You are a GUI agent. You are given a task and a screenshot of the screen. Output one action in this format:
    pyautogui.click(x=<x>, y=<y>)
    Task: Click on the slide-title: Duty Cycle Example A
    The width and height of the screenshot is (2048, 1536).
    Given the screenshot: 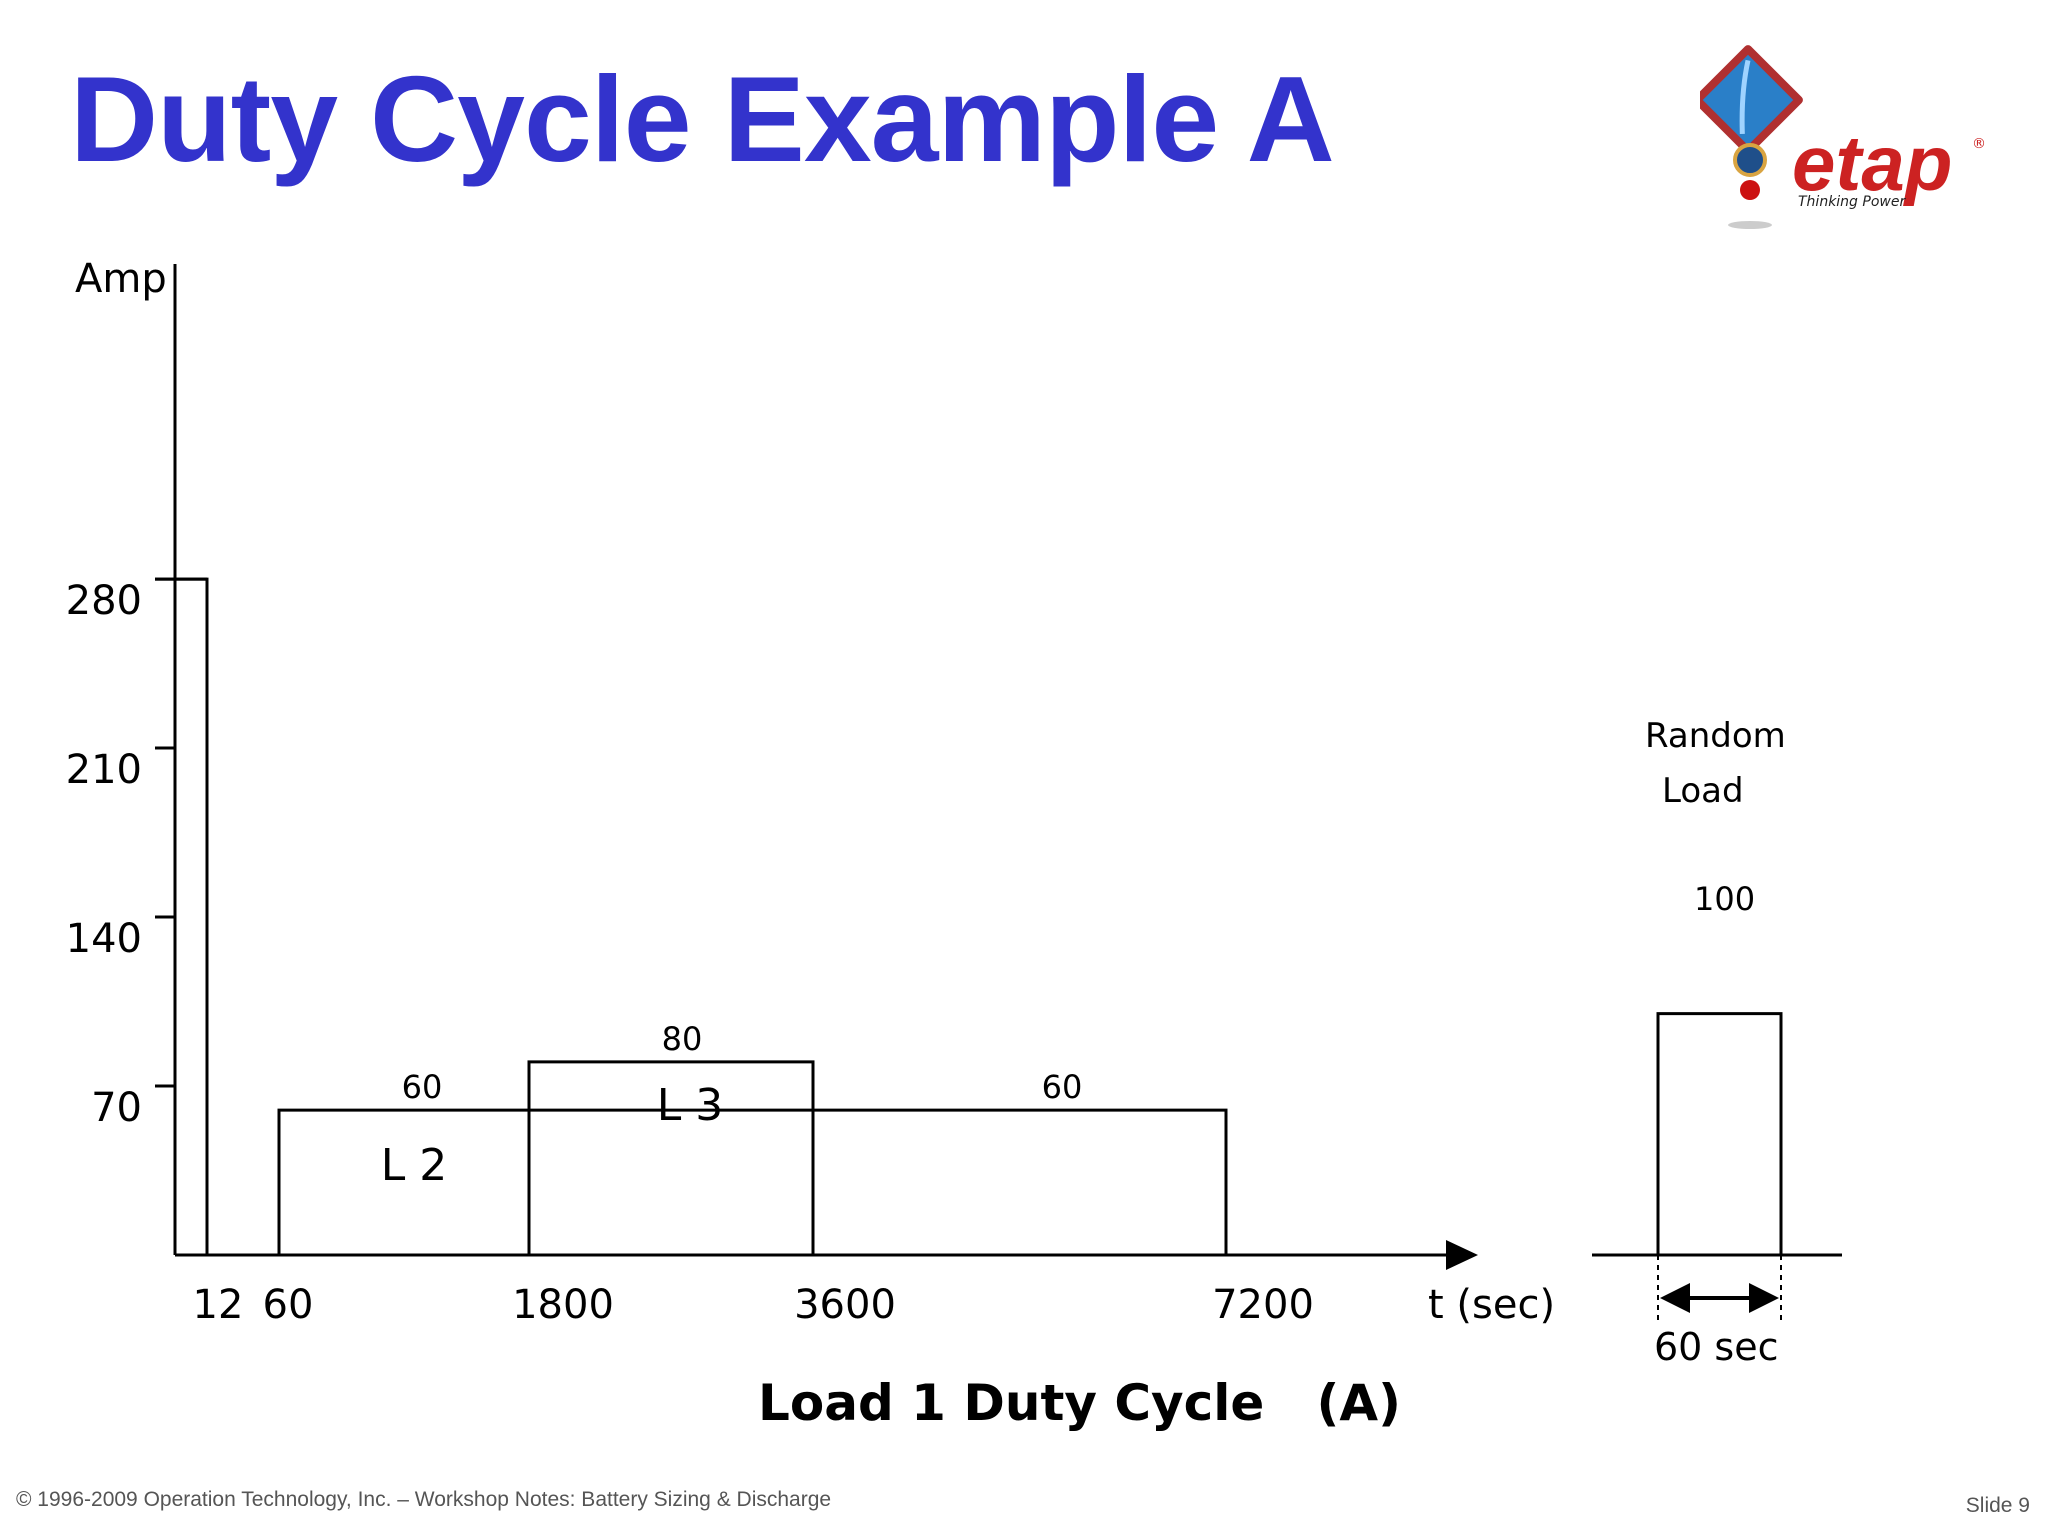 What is the action you would take?
    pyautogui.click(x=702, y=119)
    